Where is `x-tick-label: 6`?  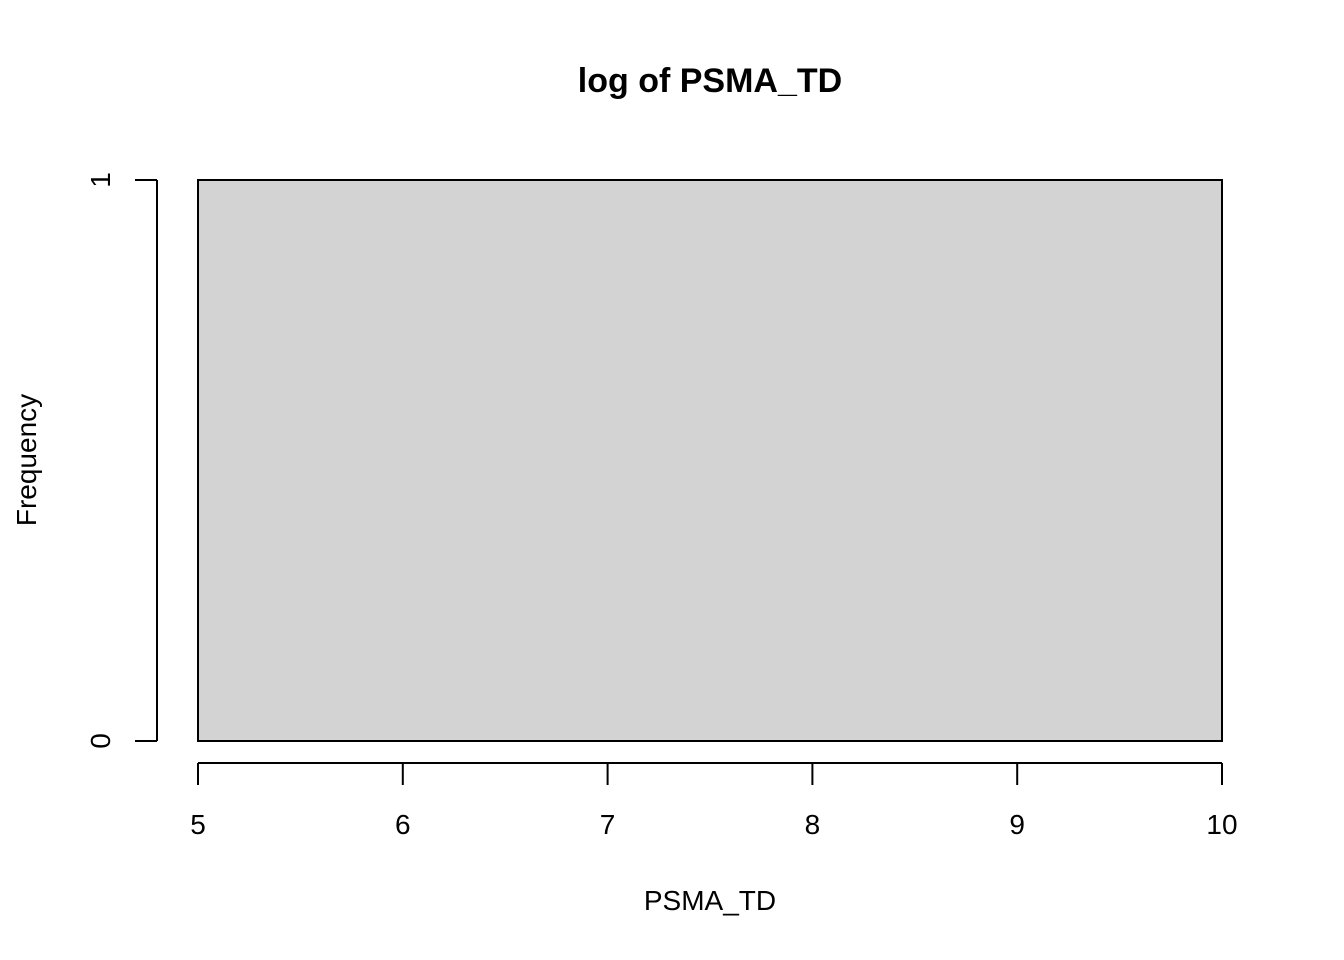
x-tick-label: 6 is located at coordinates (403, 824).